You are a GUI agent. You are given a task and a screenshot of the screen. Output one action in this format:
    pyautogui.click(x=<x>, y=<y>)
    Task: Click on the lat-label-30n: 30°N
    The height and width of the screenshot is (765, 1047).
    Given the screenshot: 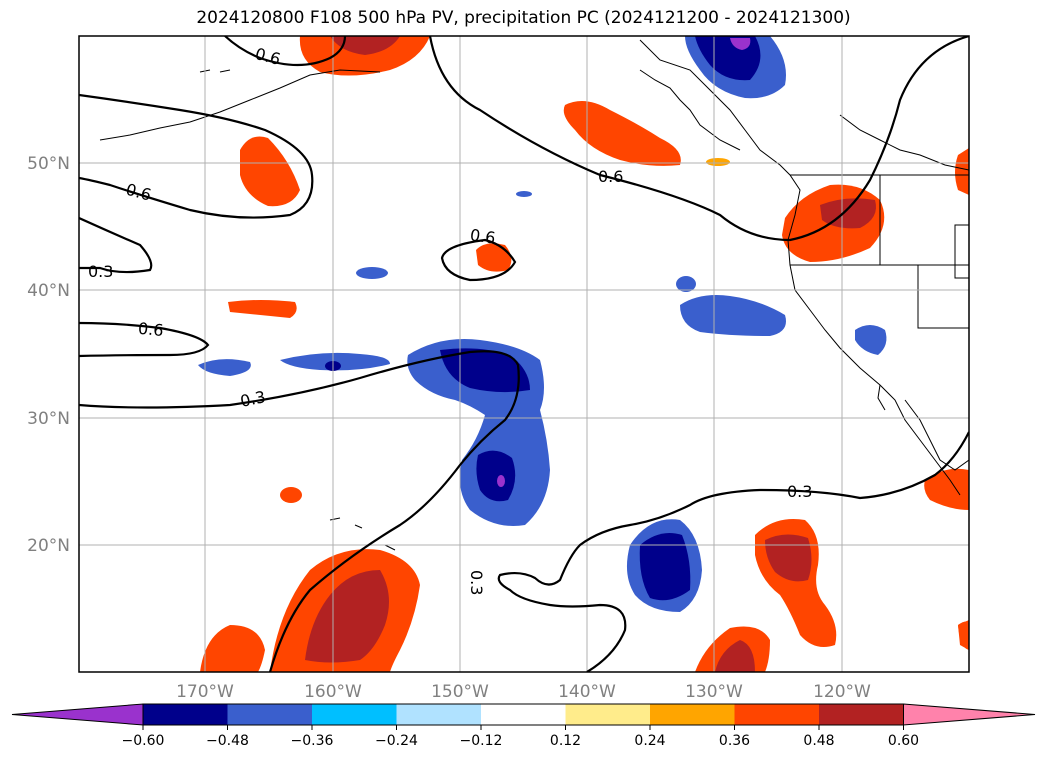 What is the action you would take?
    pyautogui.click(x=48, y=419)
    